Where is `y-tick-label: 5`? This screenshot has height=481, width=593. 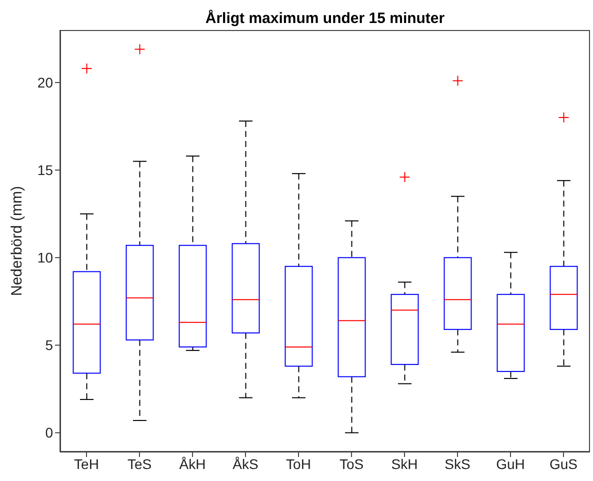 y-tick-label: 5 is located at coordinates (49, 345).